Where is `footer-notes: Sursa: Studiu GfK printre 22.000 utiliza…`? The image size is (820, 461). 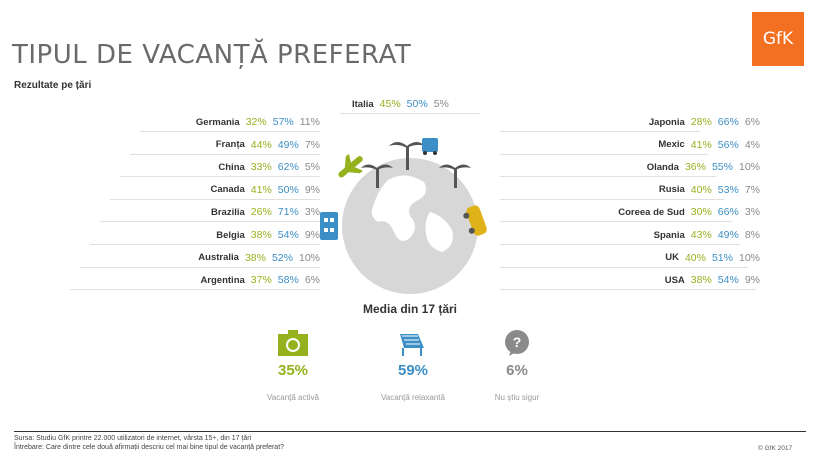
footer-notes: Sursa: Studiu GfK printre 22.000 utiliza… is located at coordinates (149, 443).